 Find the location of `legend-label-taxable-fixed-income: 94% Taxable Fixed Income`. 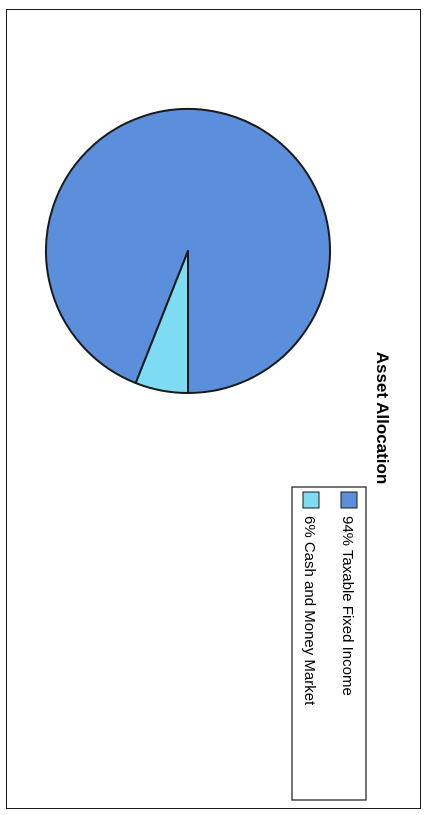

legend-label-taxable-fixed-income: 94% Taxable Fixed Income is located at coordinates (347, 606).